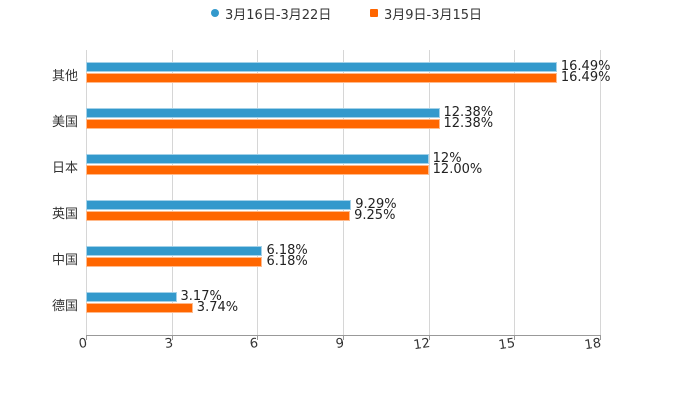  What do you see at coordinates (457, 169) in the screenshot?
I see `bar-value-label: 12.00%` at bounding box center [457, 169].